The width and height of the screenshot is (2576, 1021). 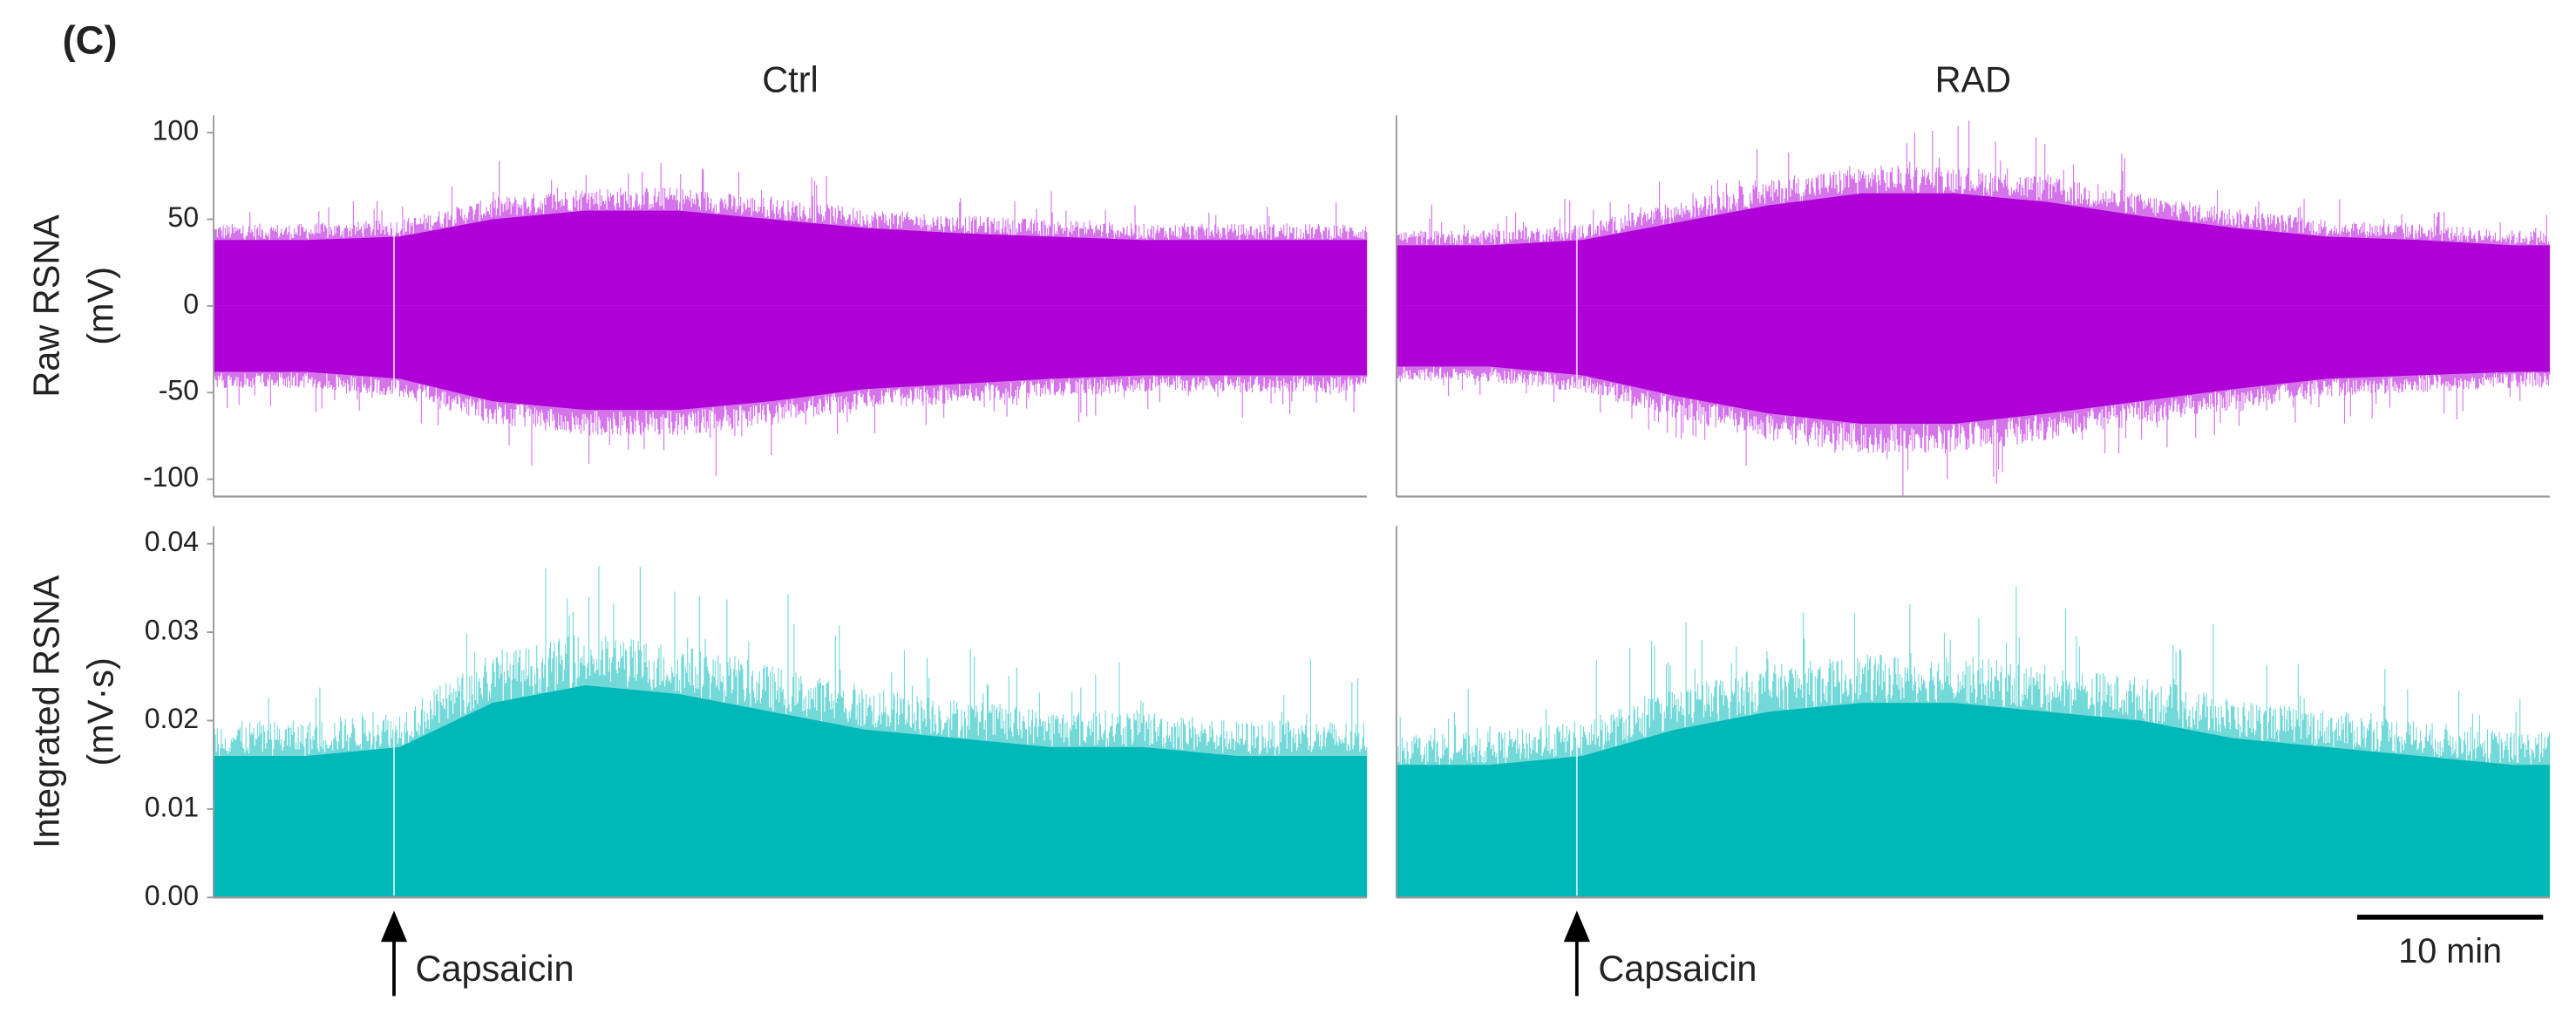 What do you see at coordinates (191, 303) in the screenshot?
I see `y-tick-label: 0` at bounding box center [191, 303].